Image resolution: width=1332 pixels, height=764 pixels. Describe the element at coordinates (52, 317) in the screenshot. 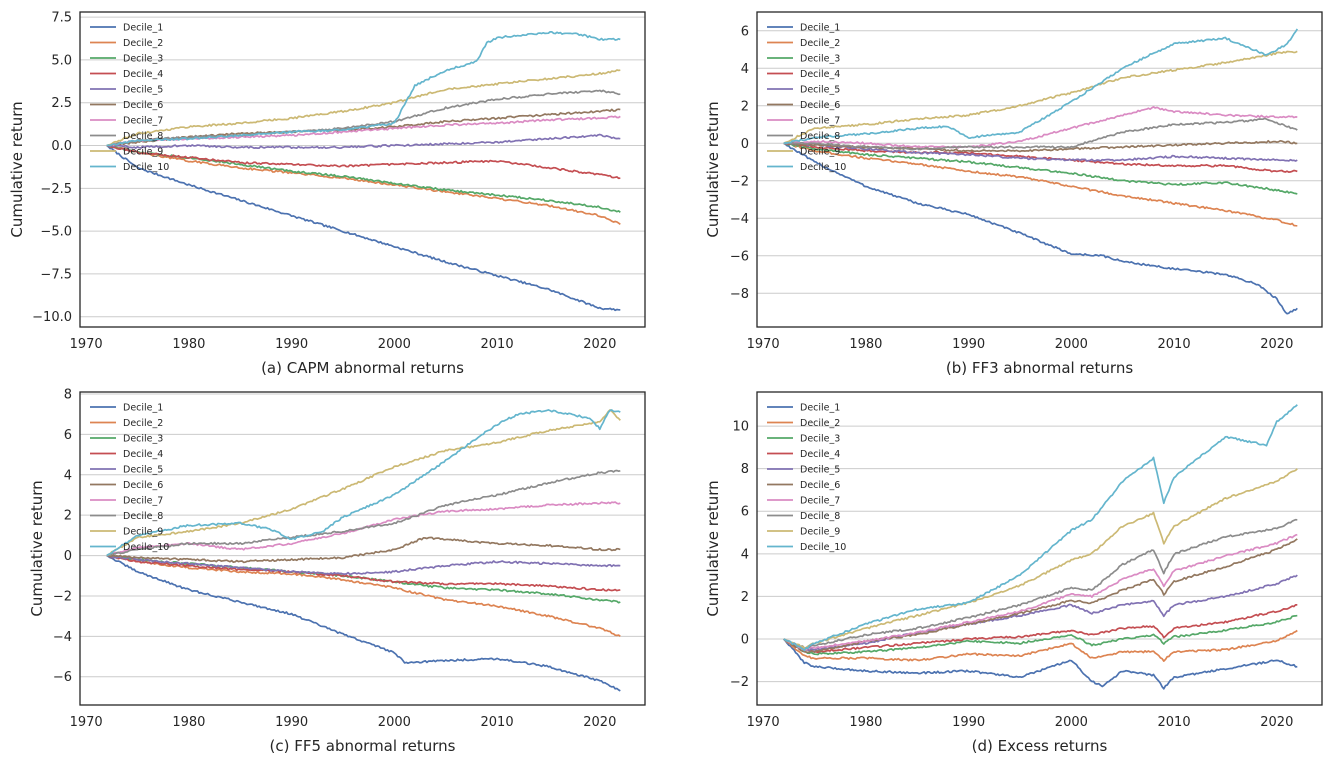

I see `y-tick-label: −10.0` at that location.